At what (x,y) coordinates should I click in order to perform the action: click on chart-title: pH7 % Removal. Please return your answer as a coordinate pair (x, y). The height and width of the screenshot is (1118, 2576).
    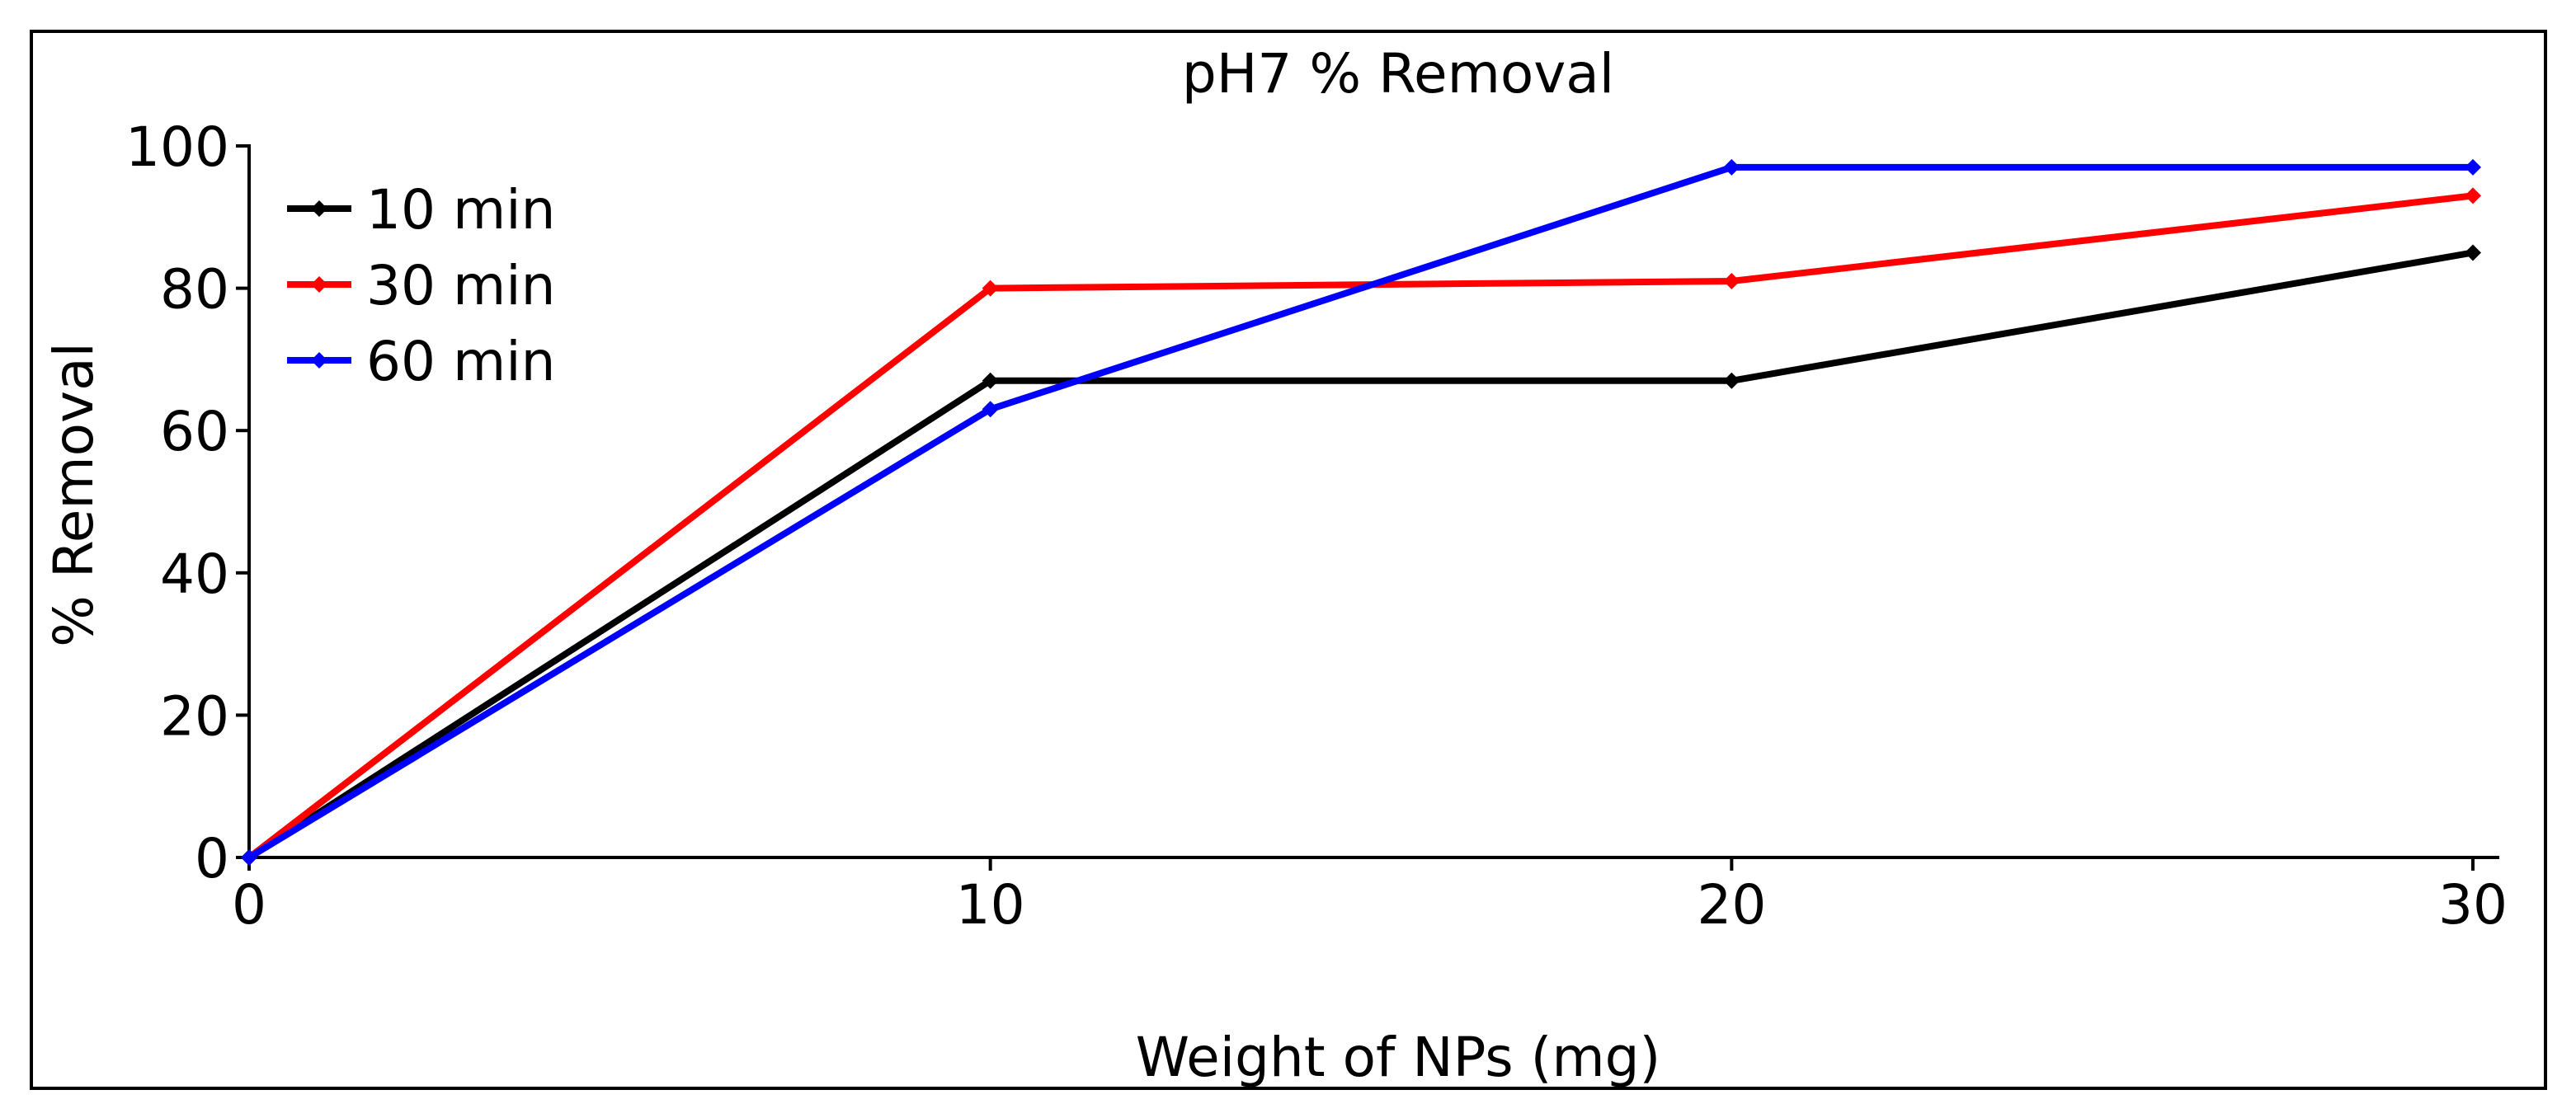
    Looking at the image, I should click on (1398, 74).